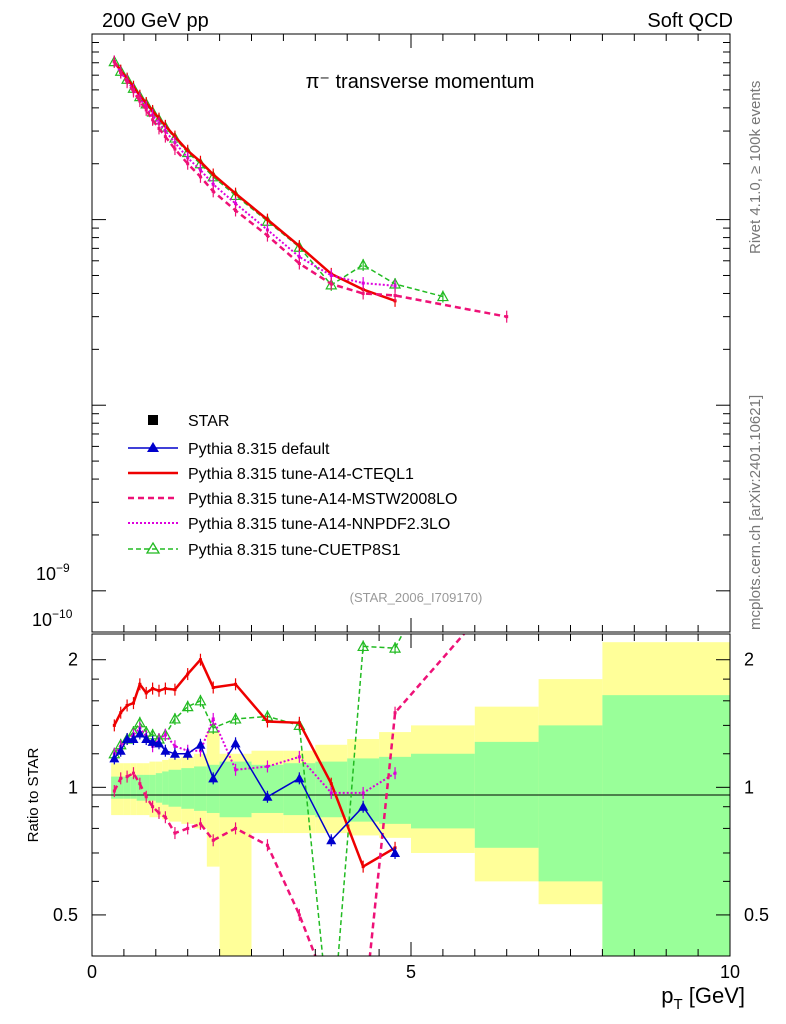  What do you see at coordinates (416, 597) in the screenshot?
I see `analysis-watermark: (STAR_2006_I709170)` at bounding box center [416, 597].